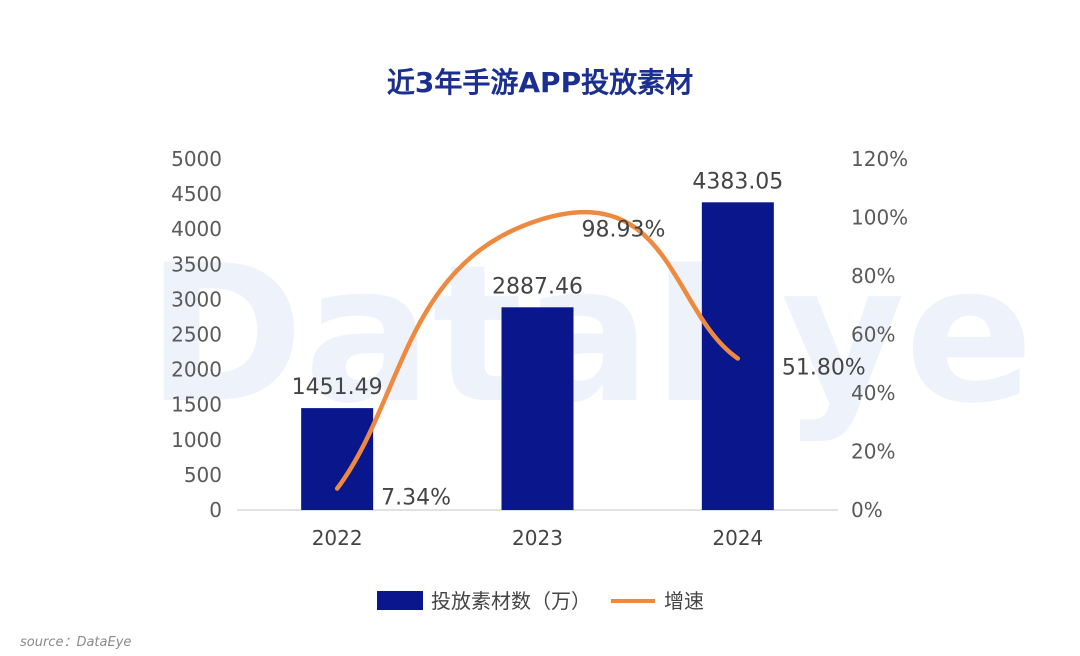 This screenshot has width=1080, height=656. What do you see at coordinates (684, 601) in the screenshot?
I see `legend-line-label: 增速` at bounding box center [684, 601].